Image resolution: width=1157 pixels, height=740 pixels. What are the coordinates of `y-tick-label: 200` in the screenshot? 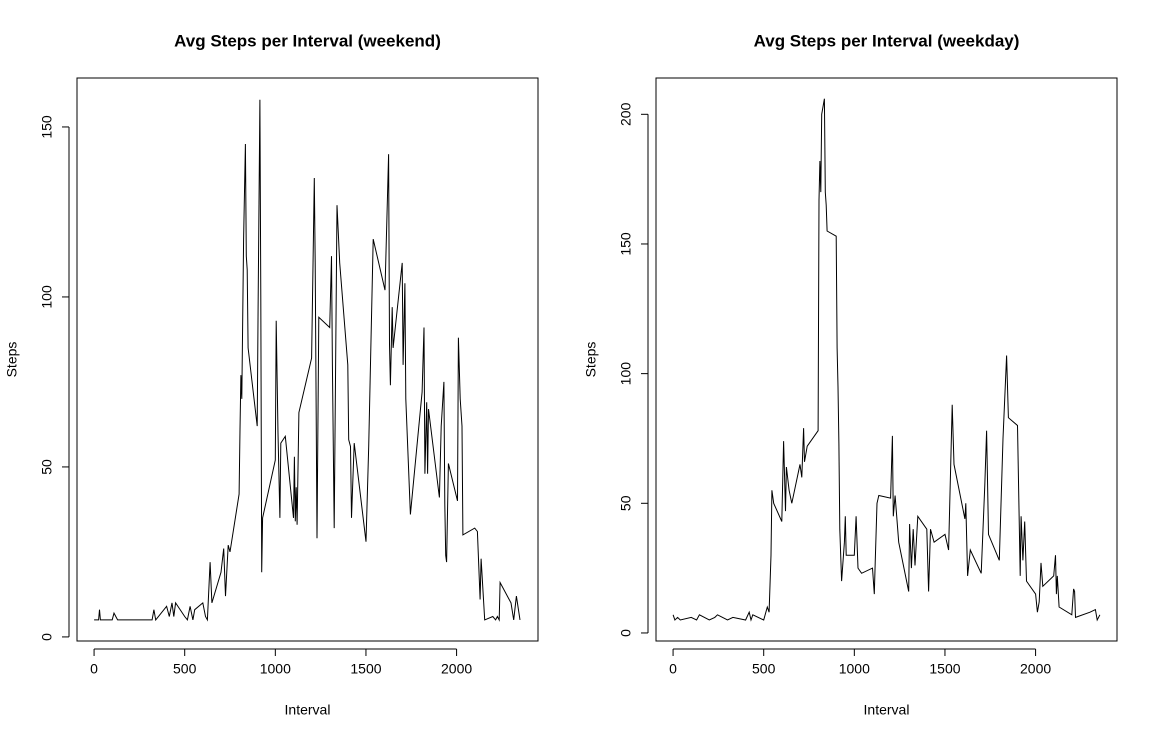 It's located at (626, 114).